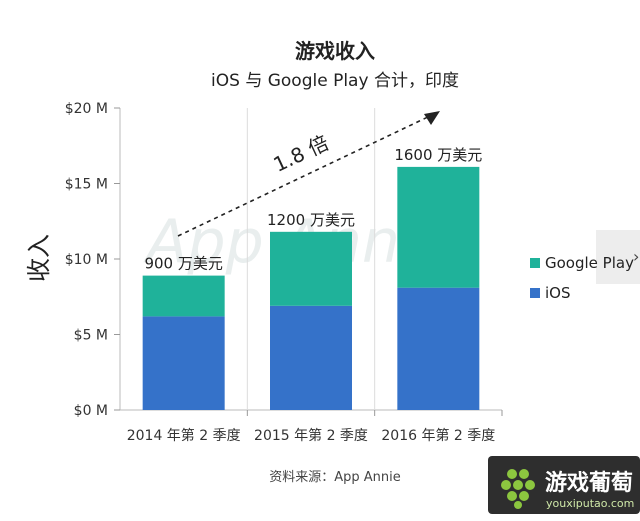  What do you see at coordinates (39, 258) in the screenshot?
I see `y-axis-label: 收入` at bounding box center [39, 258].